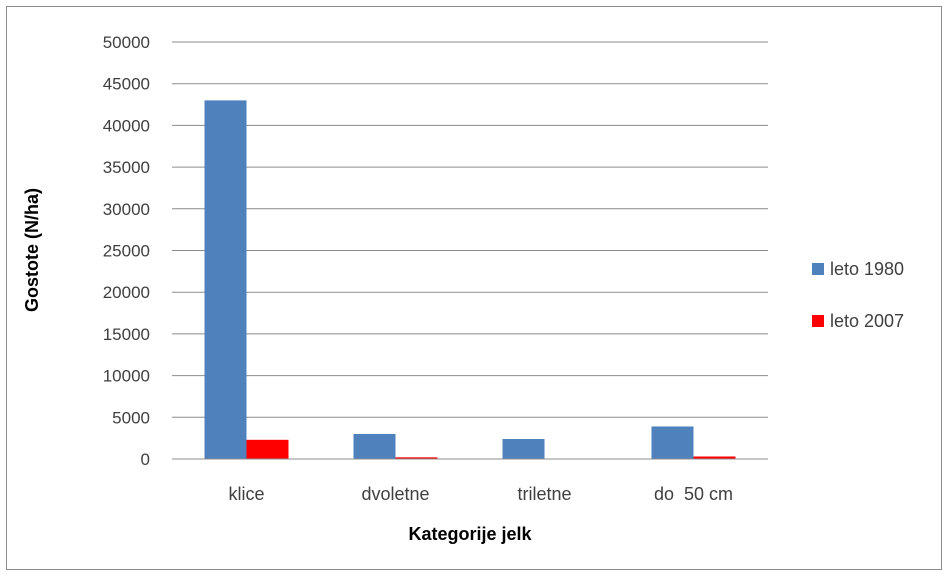 Image resolution: width=949 pixels, height=576 pixels. I want to click on y-tick-label: 5000, so click(131, 417).